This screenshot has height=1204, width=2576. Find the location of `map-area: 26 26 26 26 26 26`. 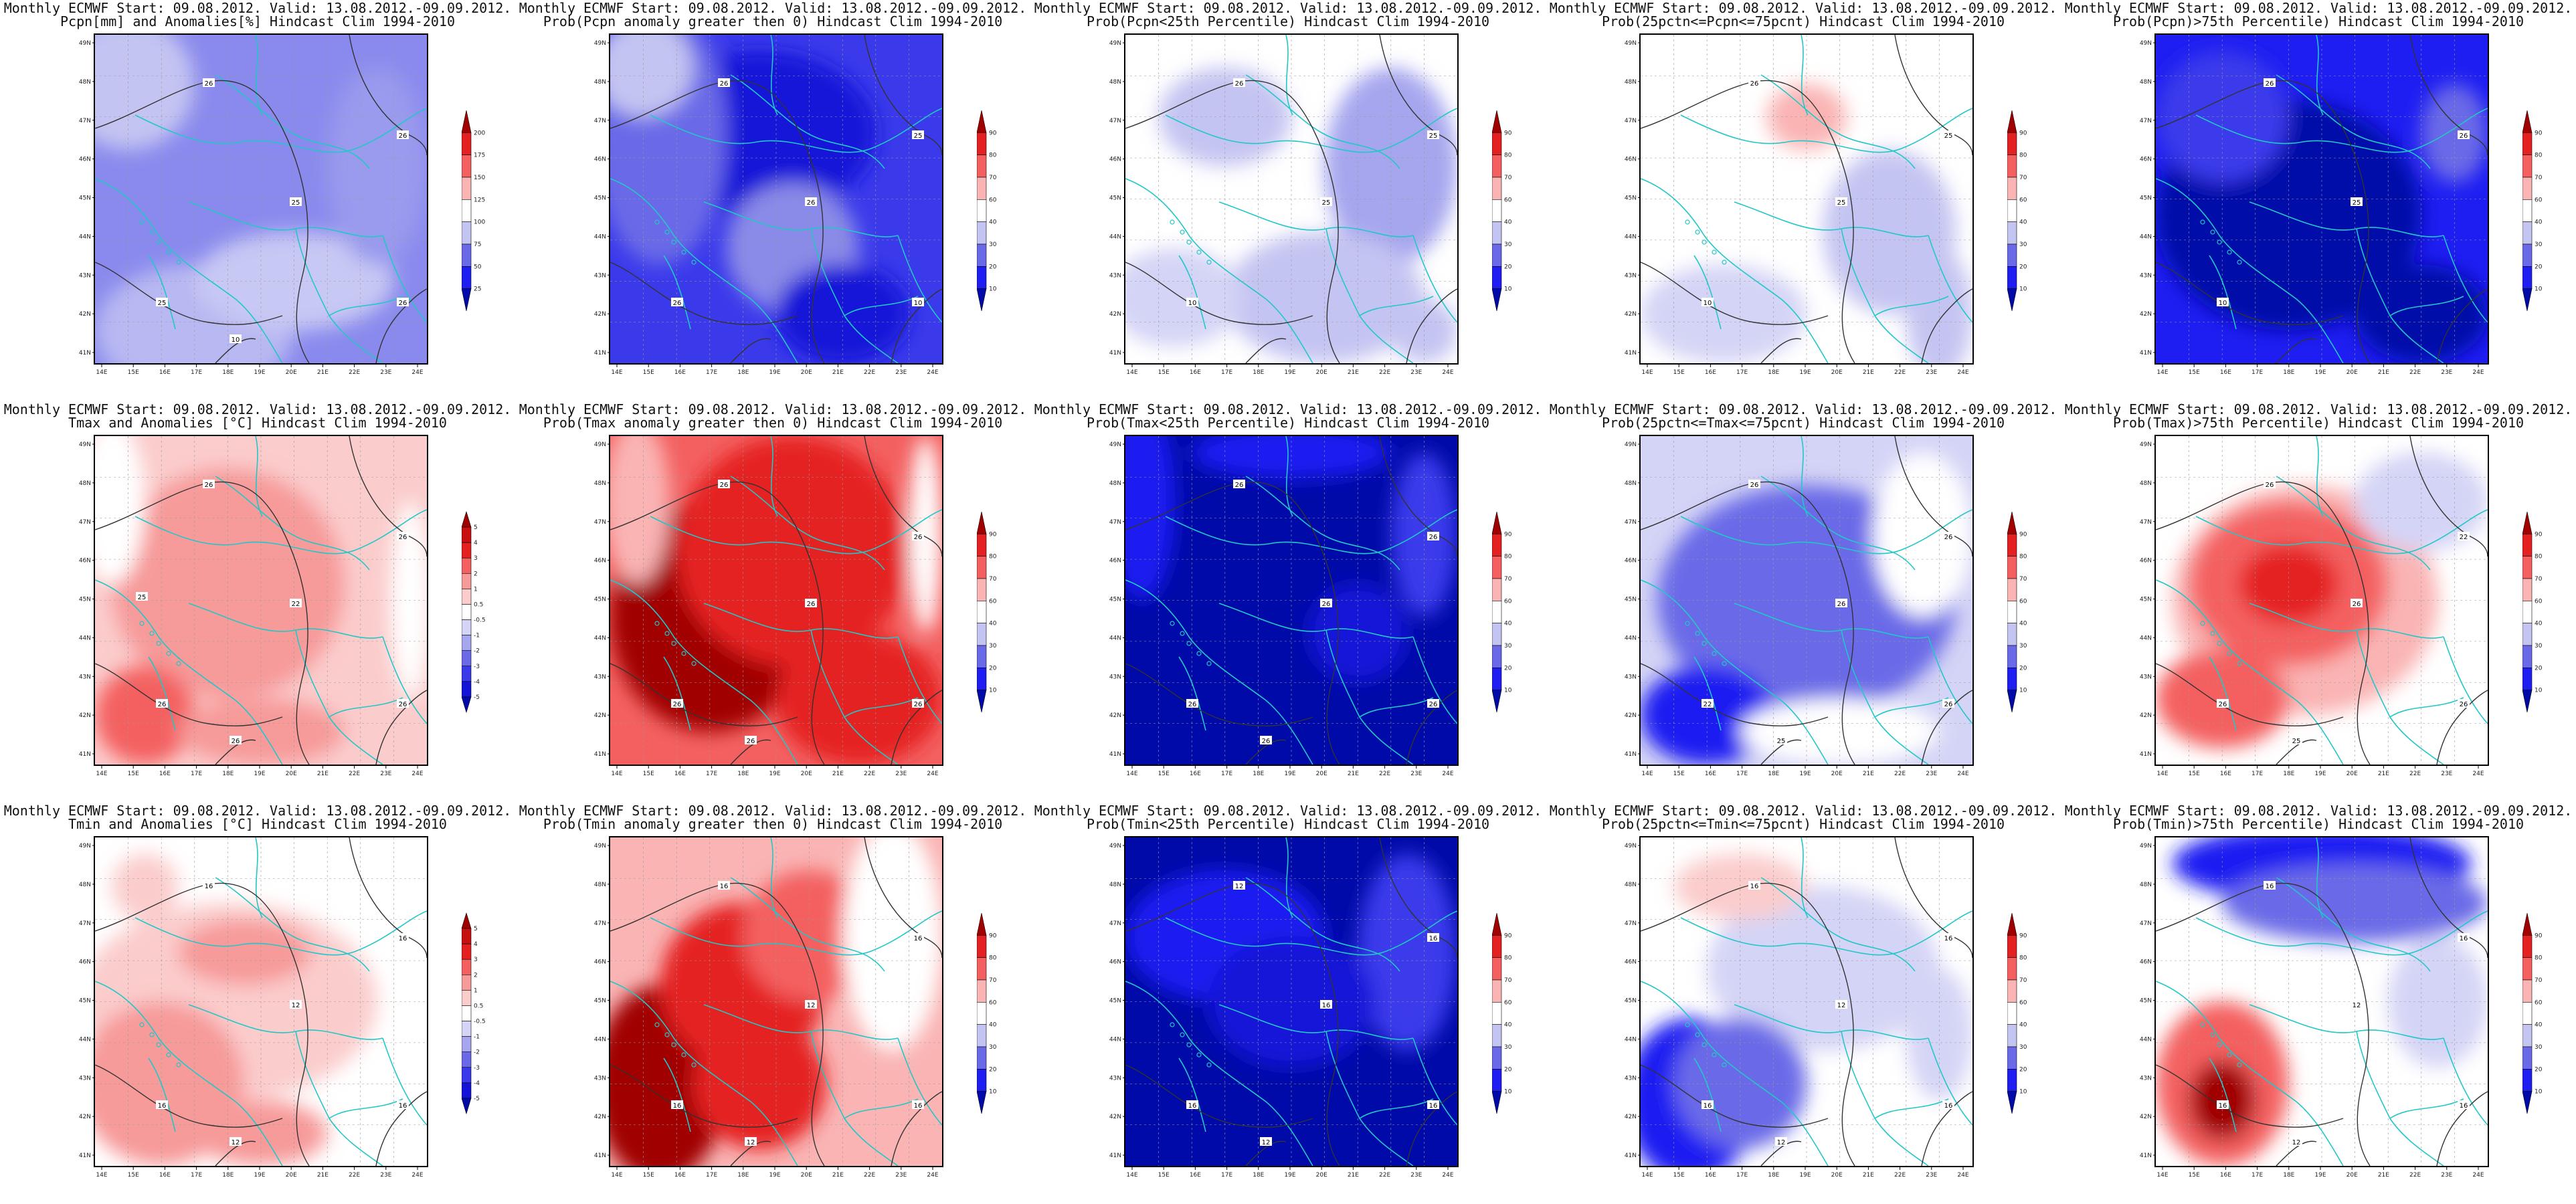

map-area: 26 26 26 26 26 26 is located at coordinates (1291, 600).